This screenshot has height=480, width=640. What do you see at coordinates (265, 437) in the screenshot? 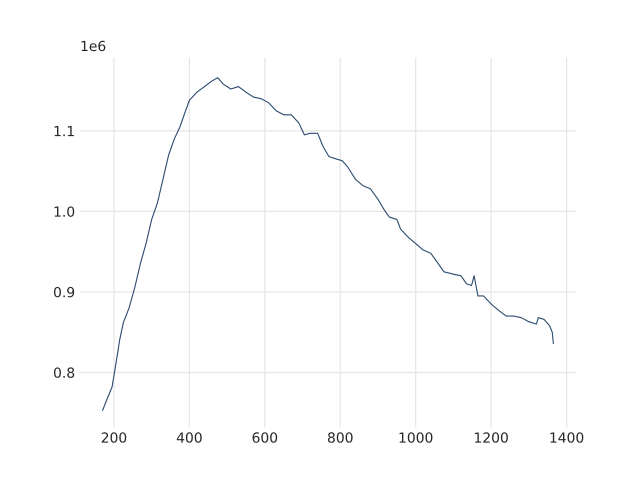
I see `x-tick-label: 600` at bounding box center [265, 437].